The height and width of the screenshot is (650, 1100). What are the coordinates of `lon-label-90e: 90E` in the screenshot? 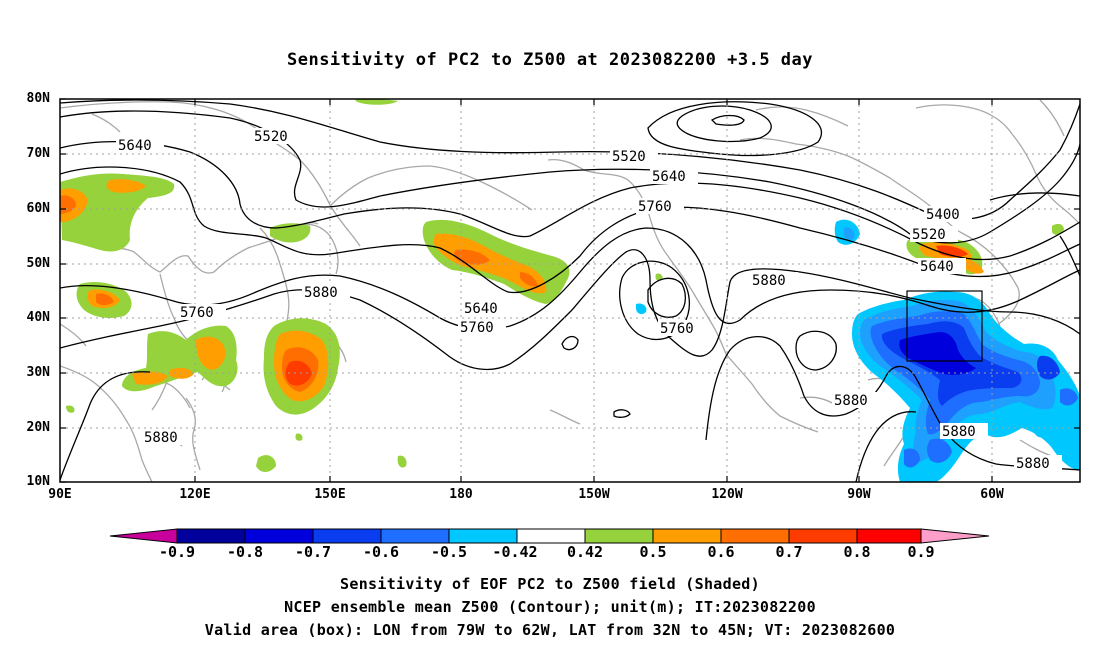 It's located at (60, 494).